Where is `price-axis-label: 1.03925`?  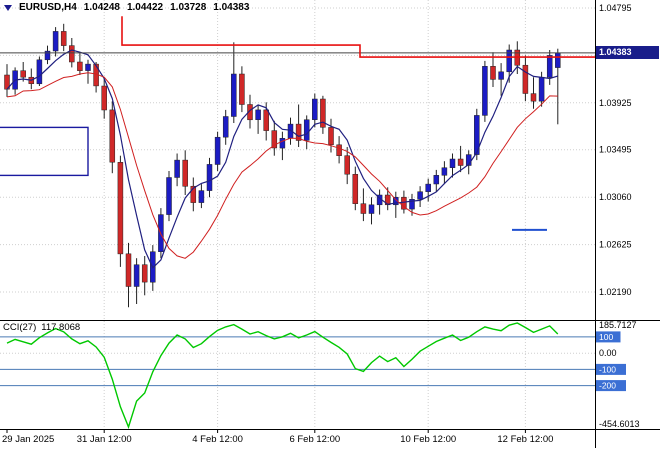 price-axis-label: 1.03925 is located at coordinates (615, 103).